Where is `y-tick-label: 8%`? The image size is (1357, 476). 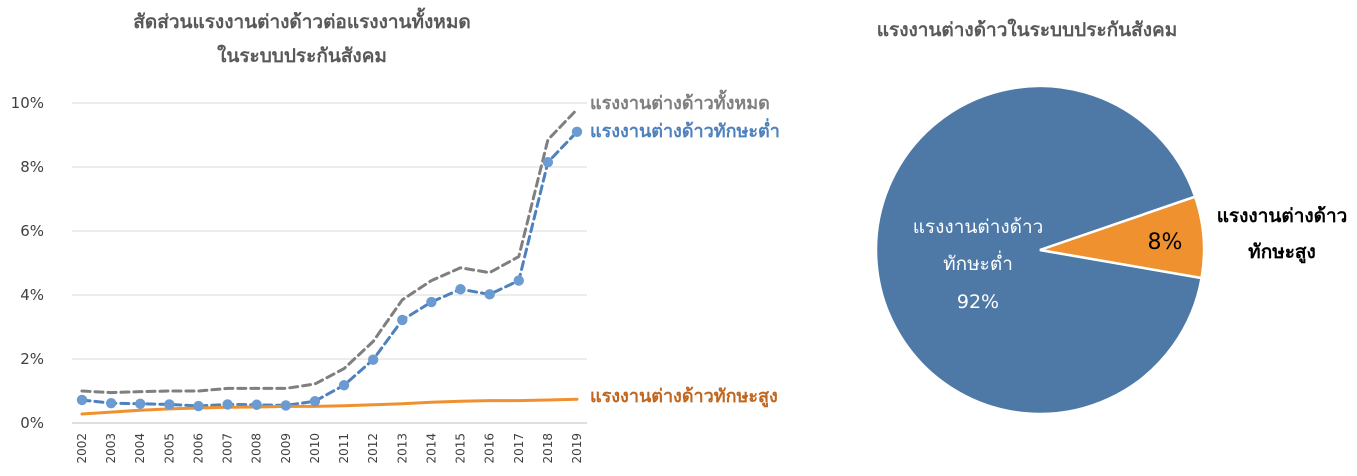
y-tick-label: 8% is located at coordinates (32, 167).